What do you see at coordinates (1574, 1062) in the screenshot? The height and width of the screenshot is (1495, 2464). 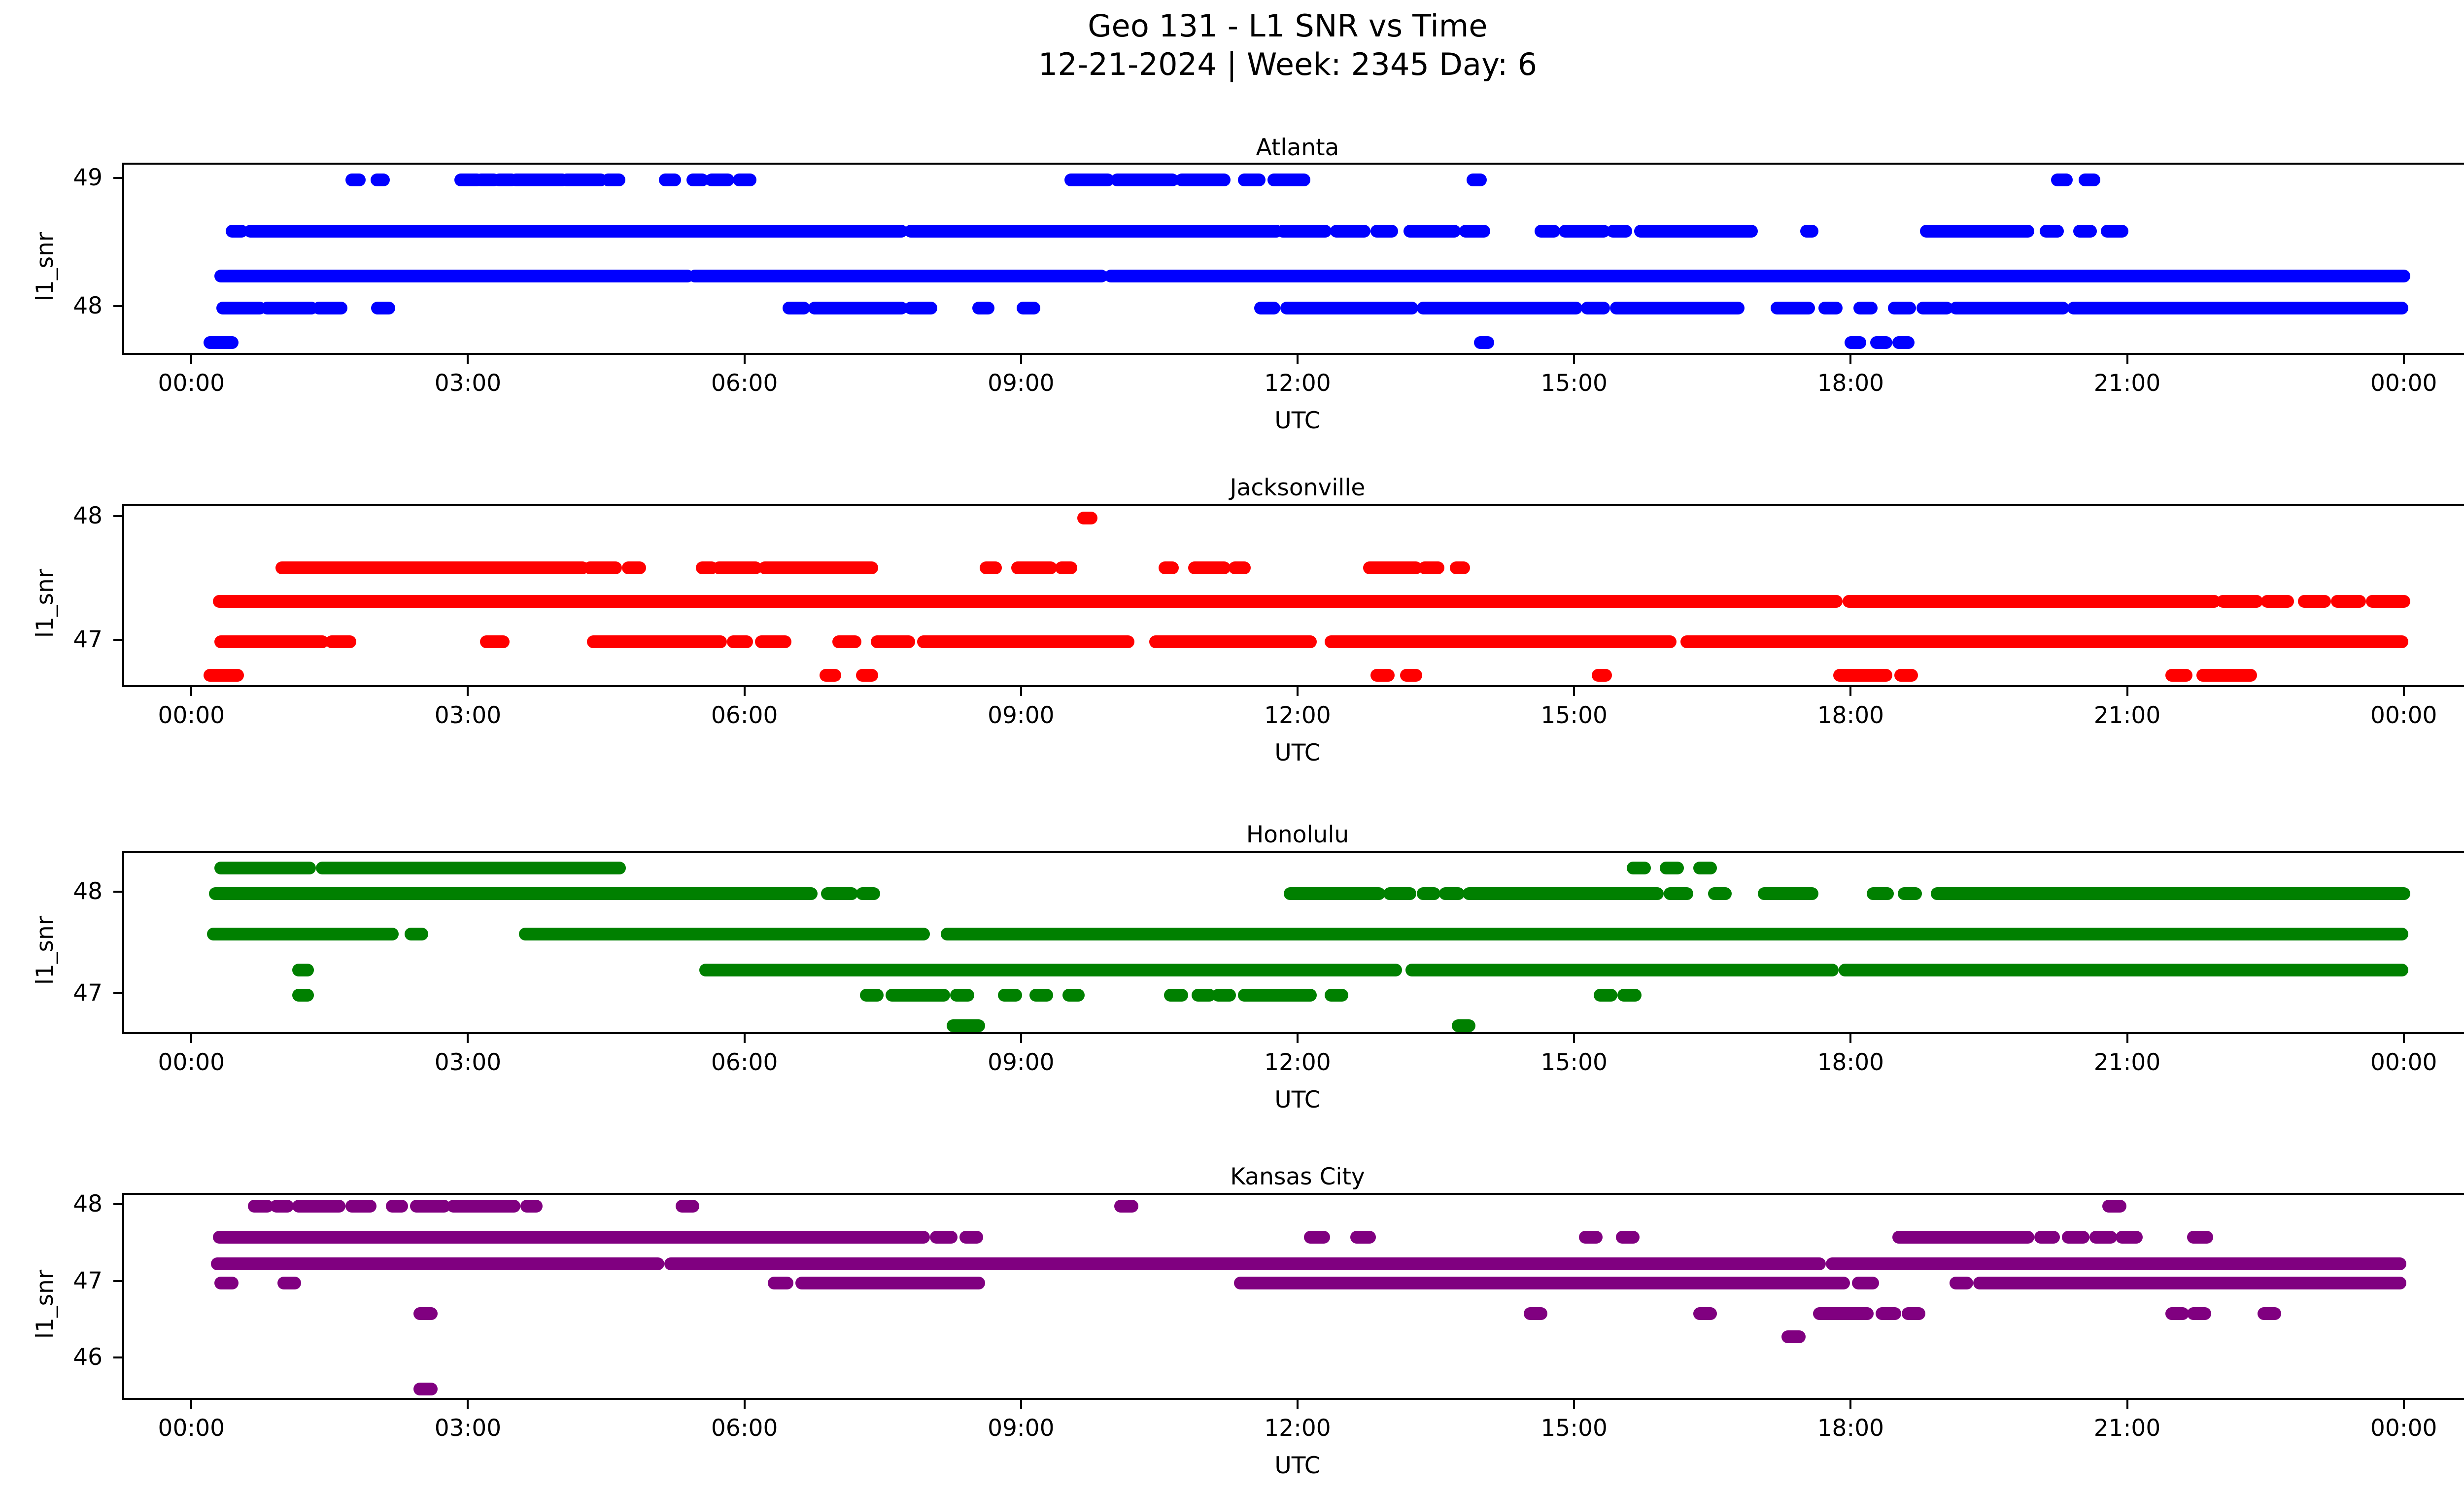 I see `x-tick-label: 15:00` at bounding box center [1574, 1062].